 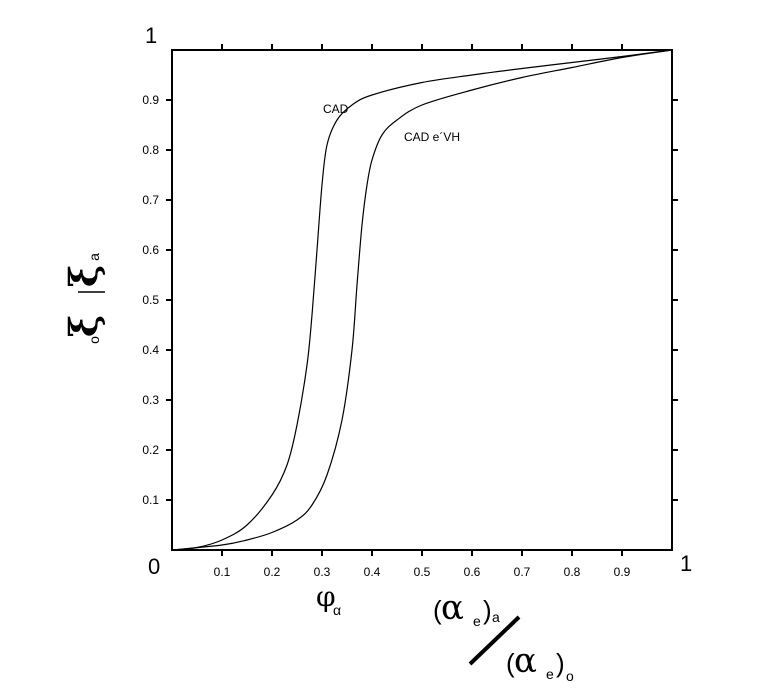 What do you see at coordinates (150, 250) in the screenshot?
I see `y-tick-label: 0.6` at bounding box center [150, 250].